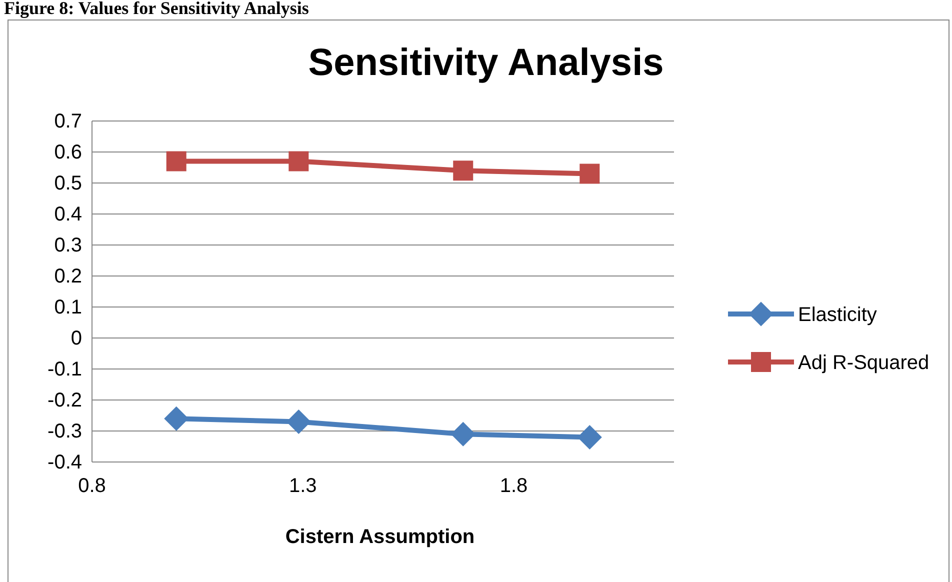  I want to click on y-tick-label: -0.1, so click(65, 369).